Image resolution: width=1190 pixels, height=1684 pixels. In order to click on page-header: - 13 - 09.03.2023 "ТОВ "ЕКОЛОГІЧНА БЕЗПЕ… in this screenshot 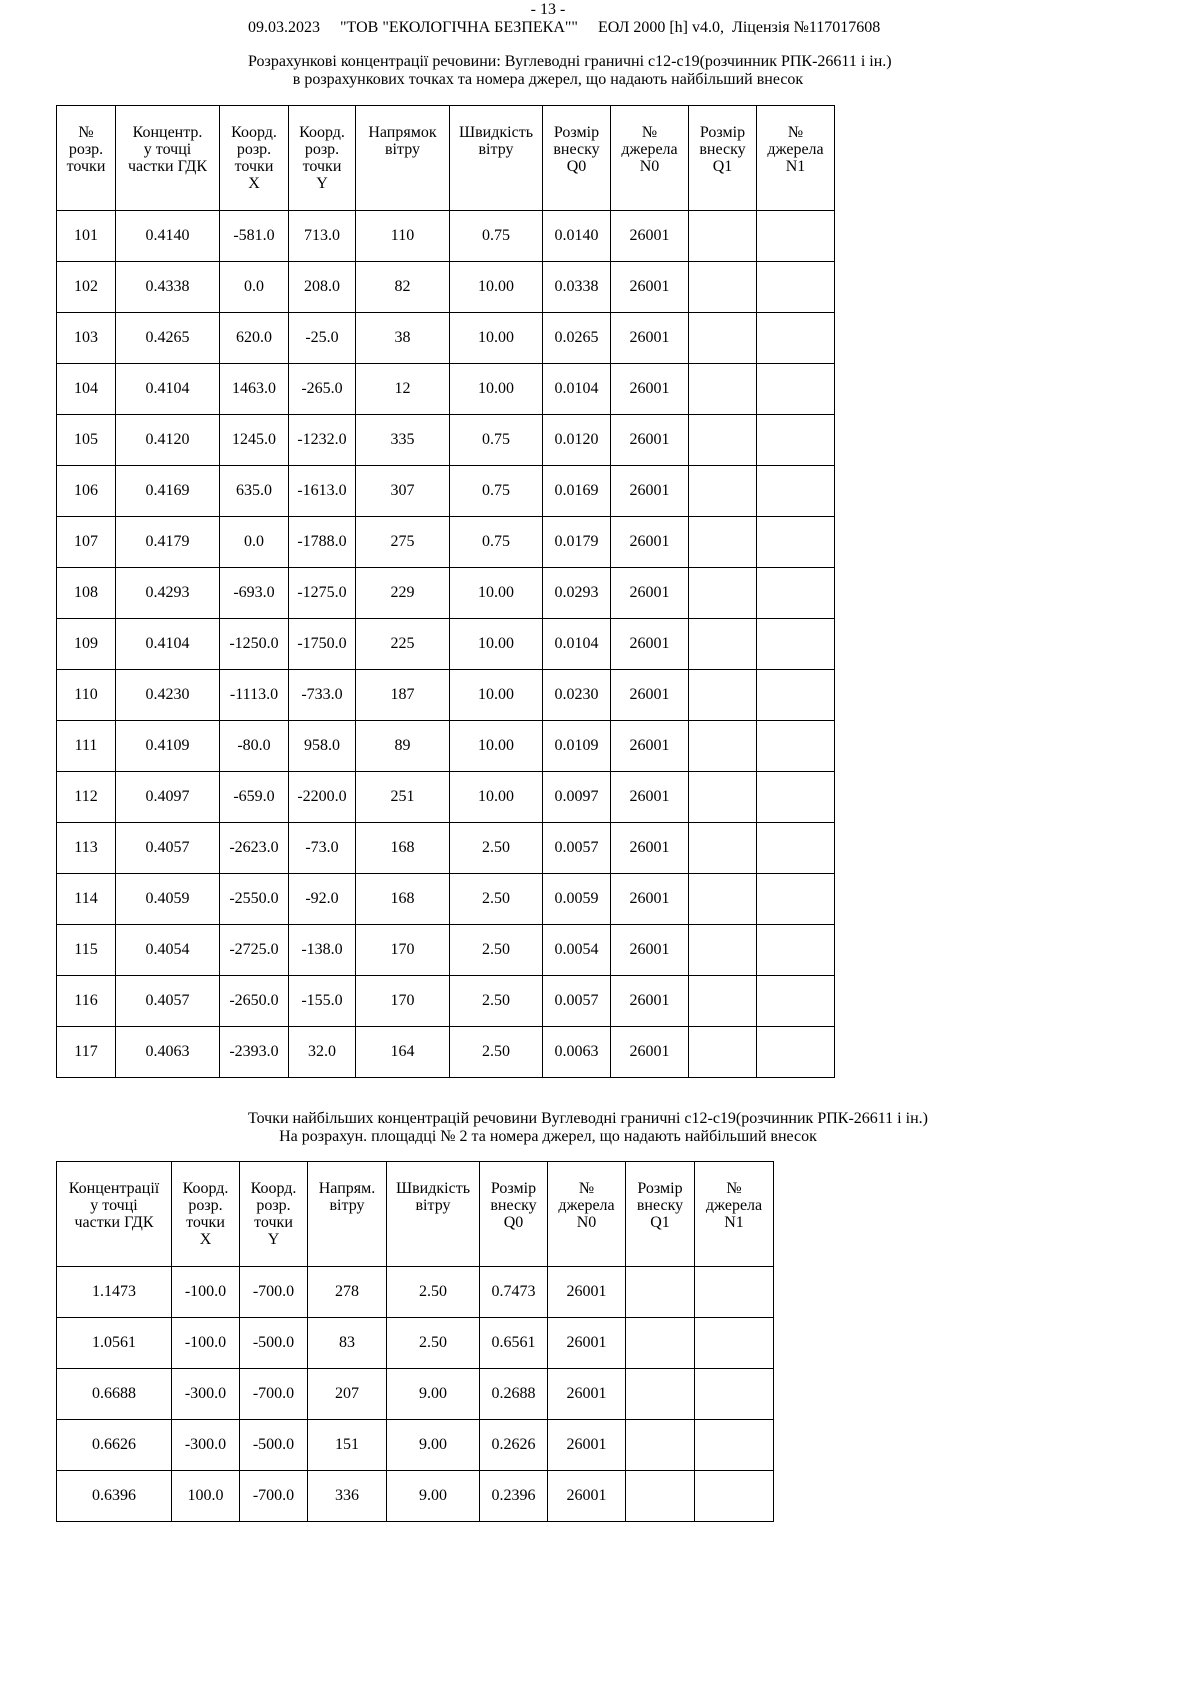, I will do `click(564, 19)`.